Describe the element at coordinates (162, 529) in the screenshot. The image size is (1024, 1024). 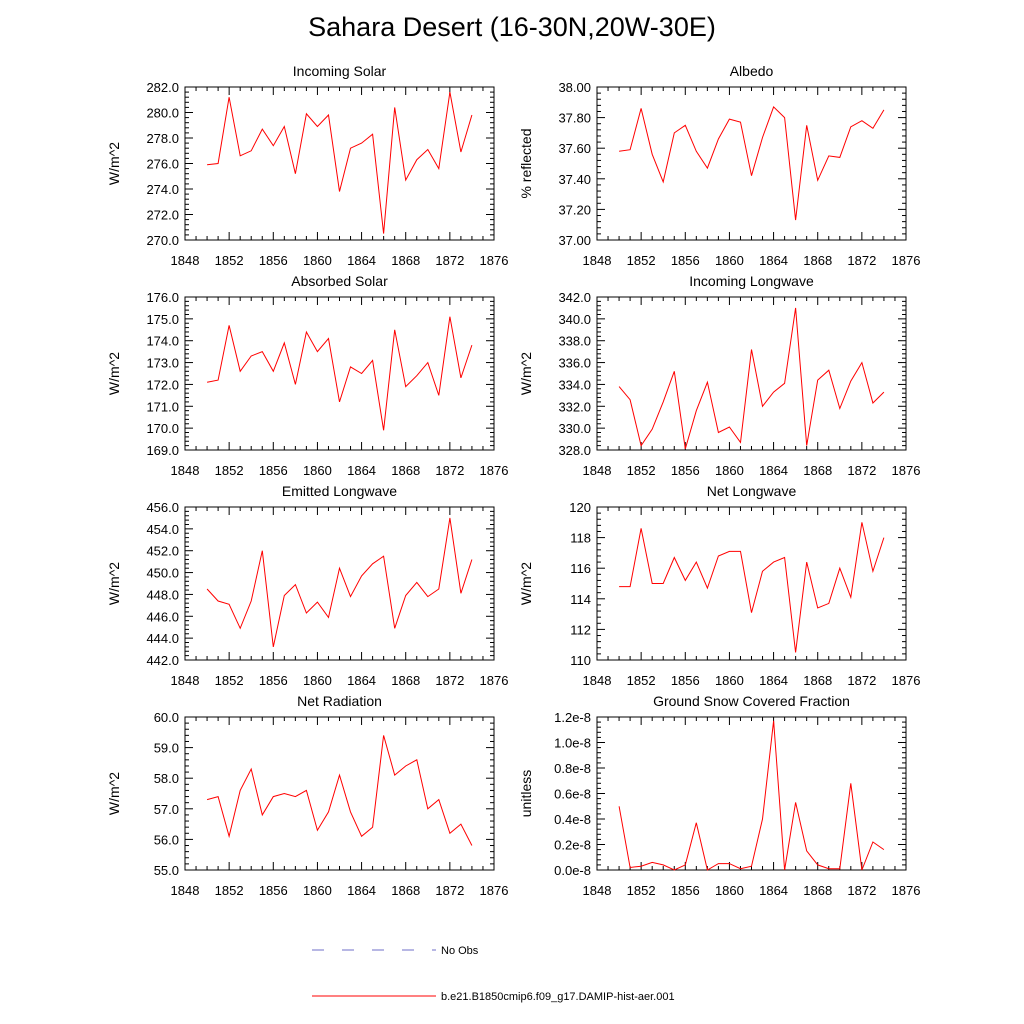
I see `y-tick-label: 454.0` at that location.